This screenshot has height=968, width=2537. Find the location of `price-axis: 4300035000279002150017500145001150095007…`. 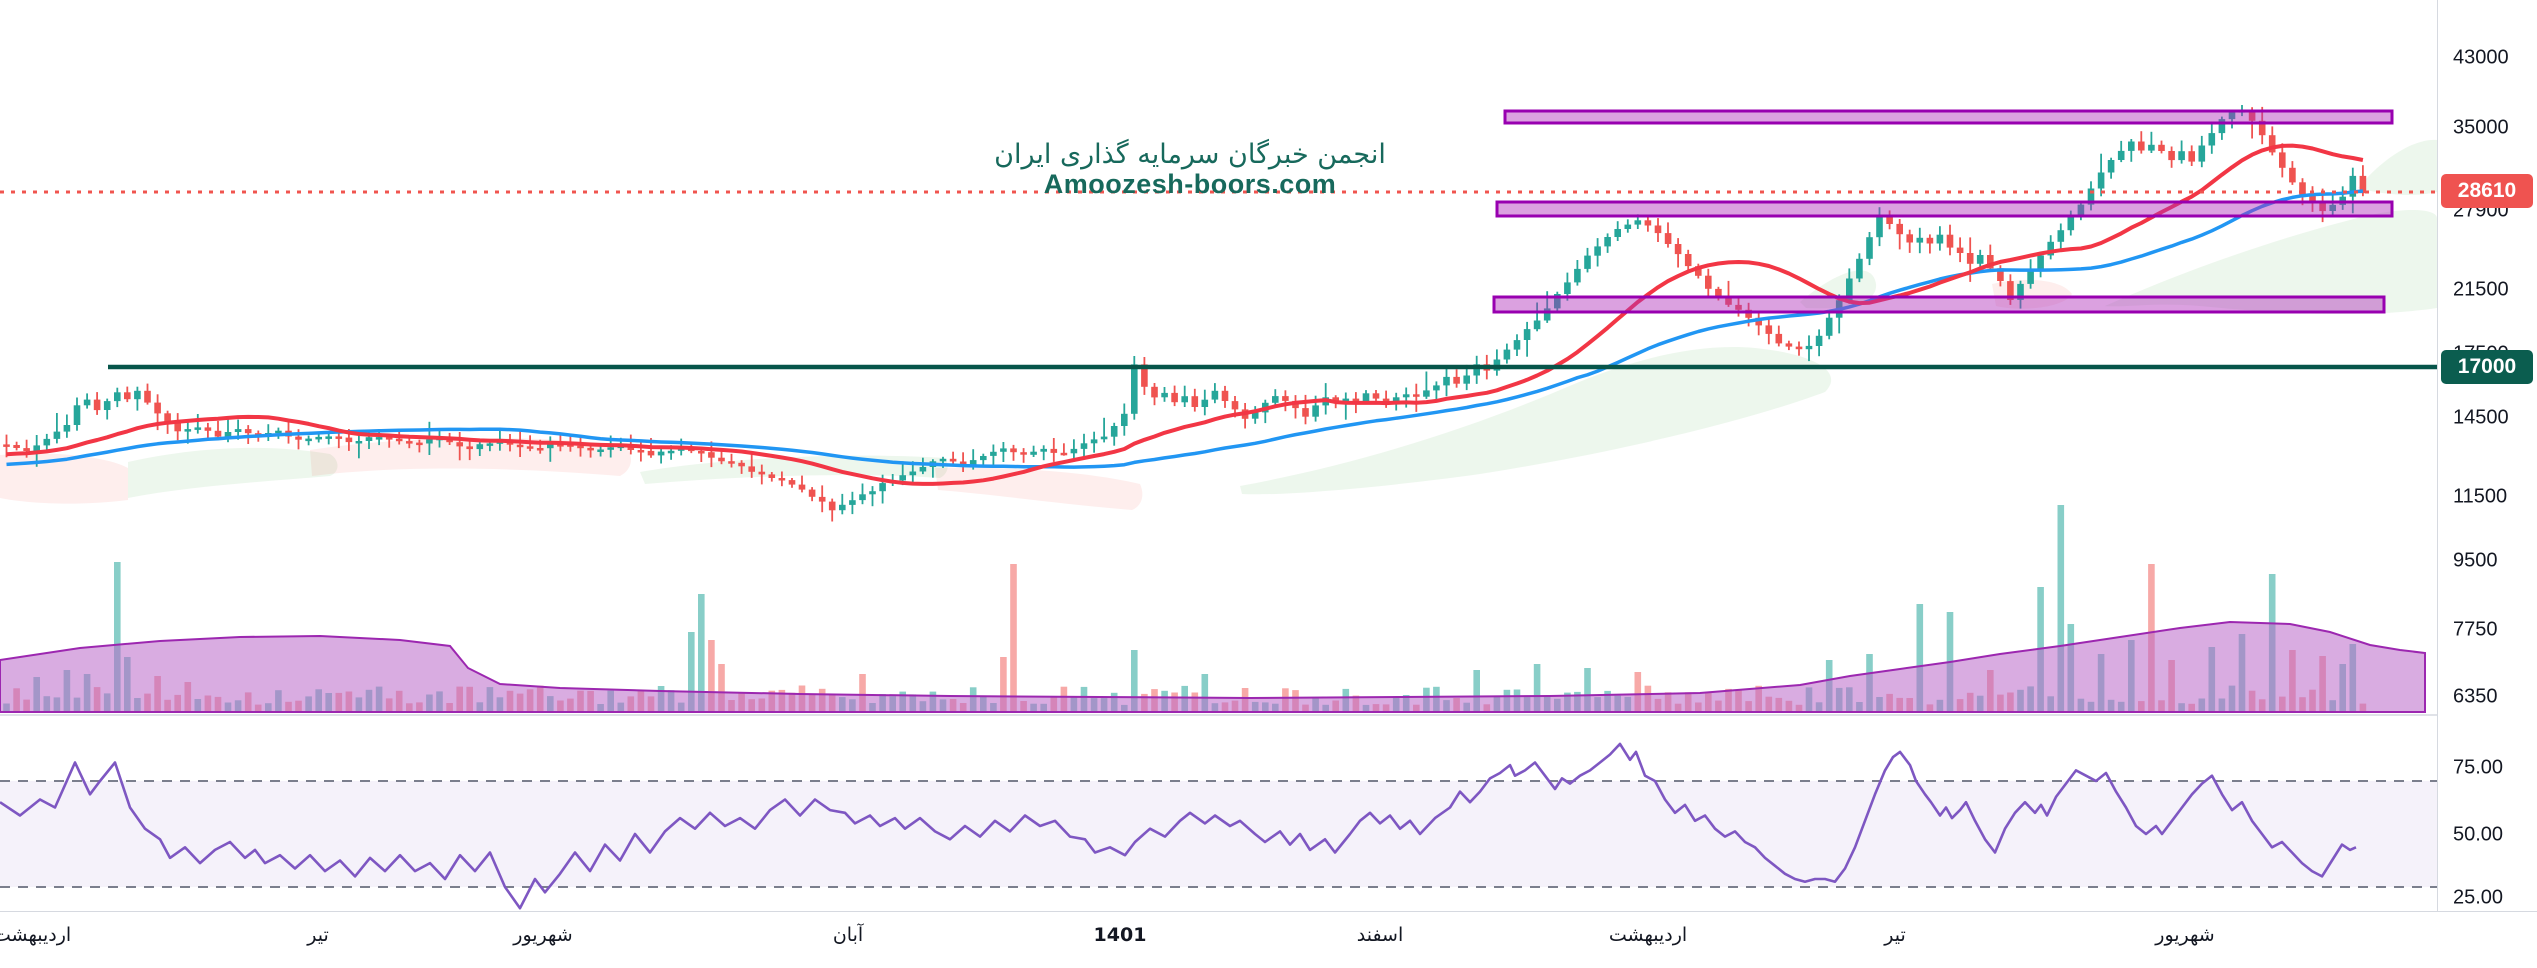

price-axis: 4300035000279002150017500145001150095007… is located at coordinates (2487, 484).